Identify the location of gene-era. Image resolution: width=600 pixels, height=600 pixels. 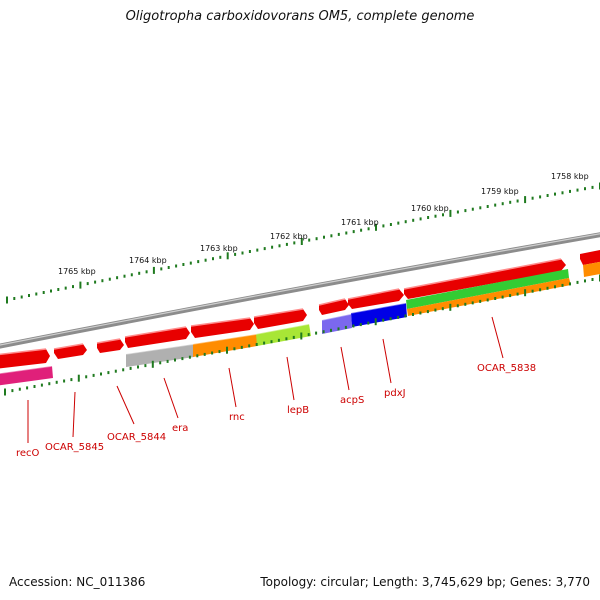
(160, 355).